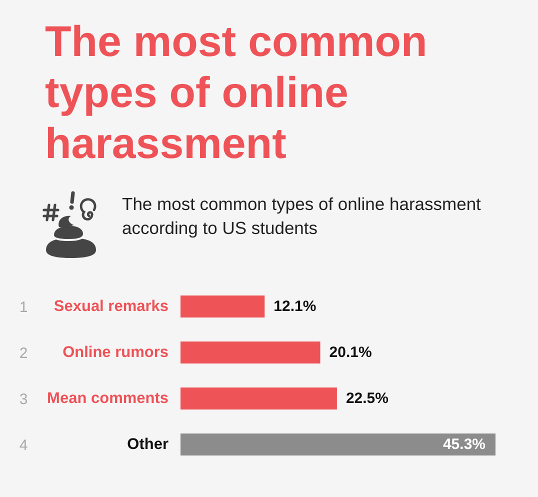  Describe the element at coordinates (23, 445) in the screenshot. I see `text: 4` at that location.